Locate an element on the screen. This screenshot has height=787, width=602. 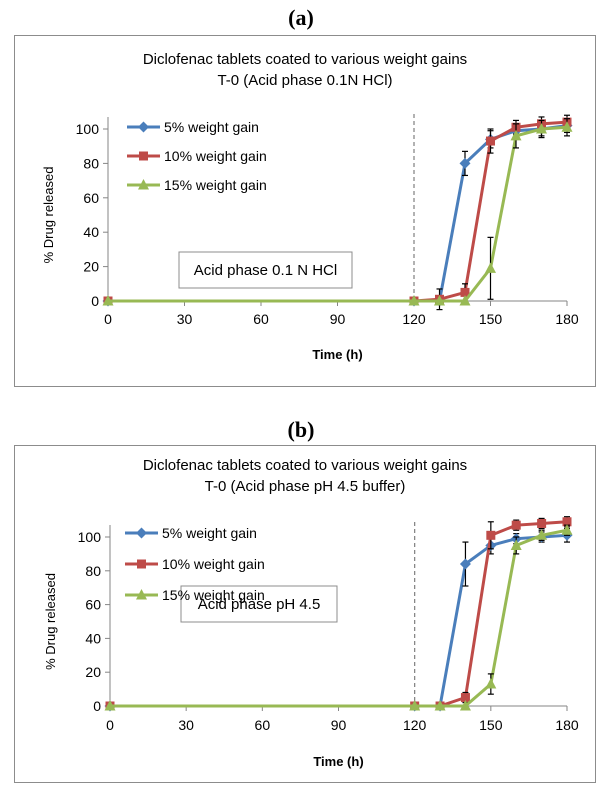
annotation-text: Acid phase 0.1 N HCl is located at coordinates (265, 270).